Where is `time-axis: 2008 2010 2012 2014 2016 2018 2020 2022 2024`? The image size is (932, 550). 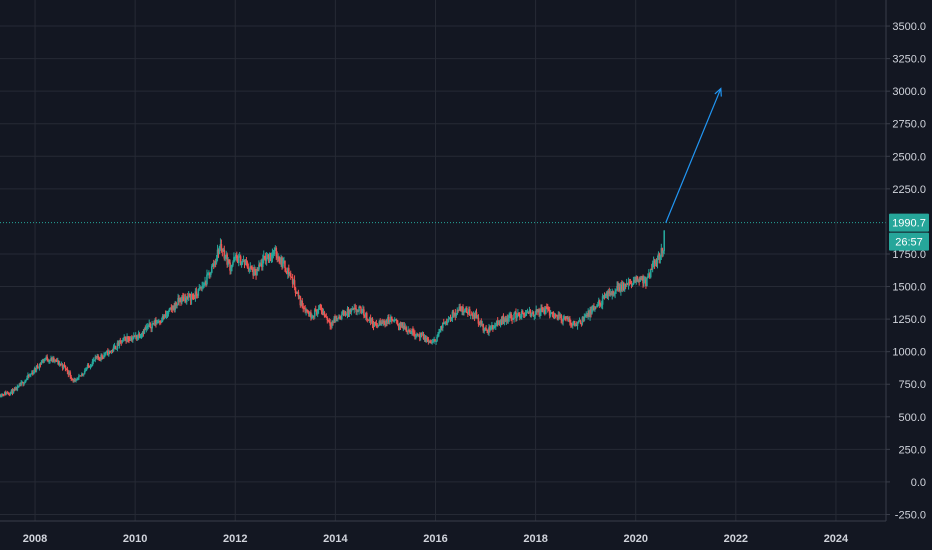
time-axis: 2008 2010 2012 2014 2016 2018 2020 2022 2024 is located at coordinates (436, 539).